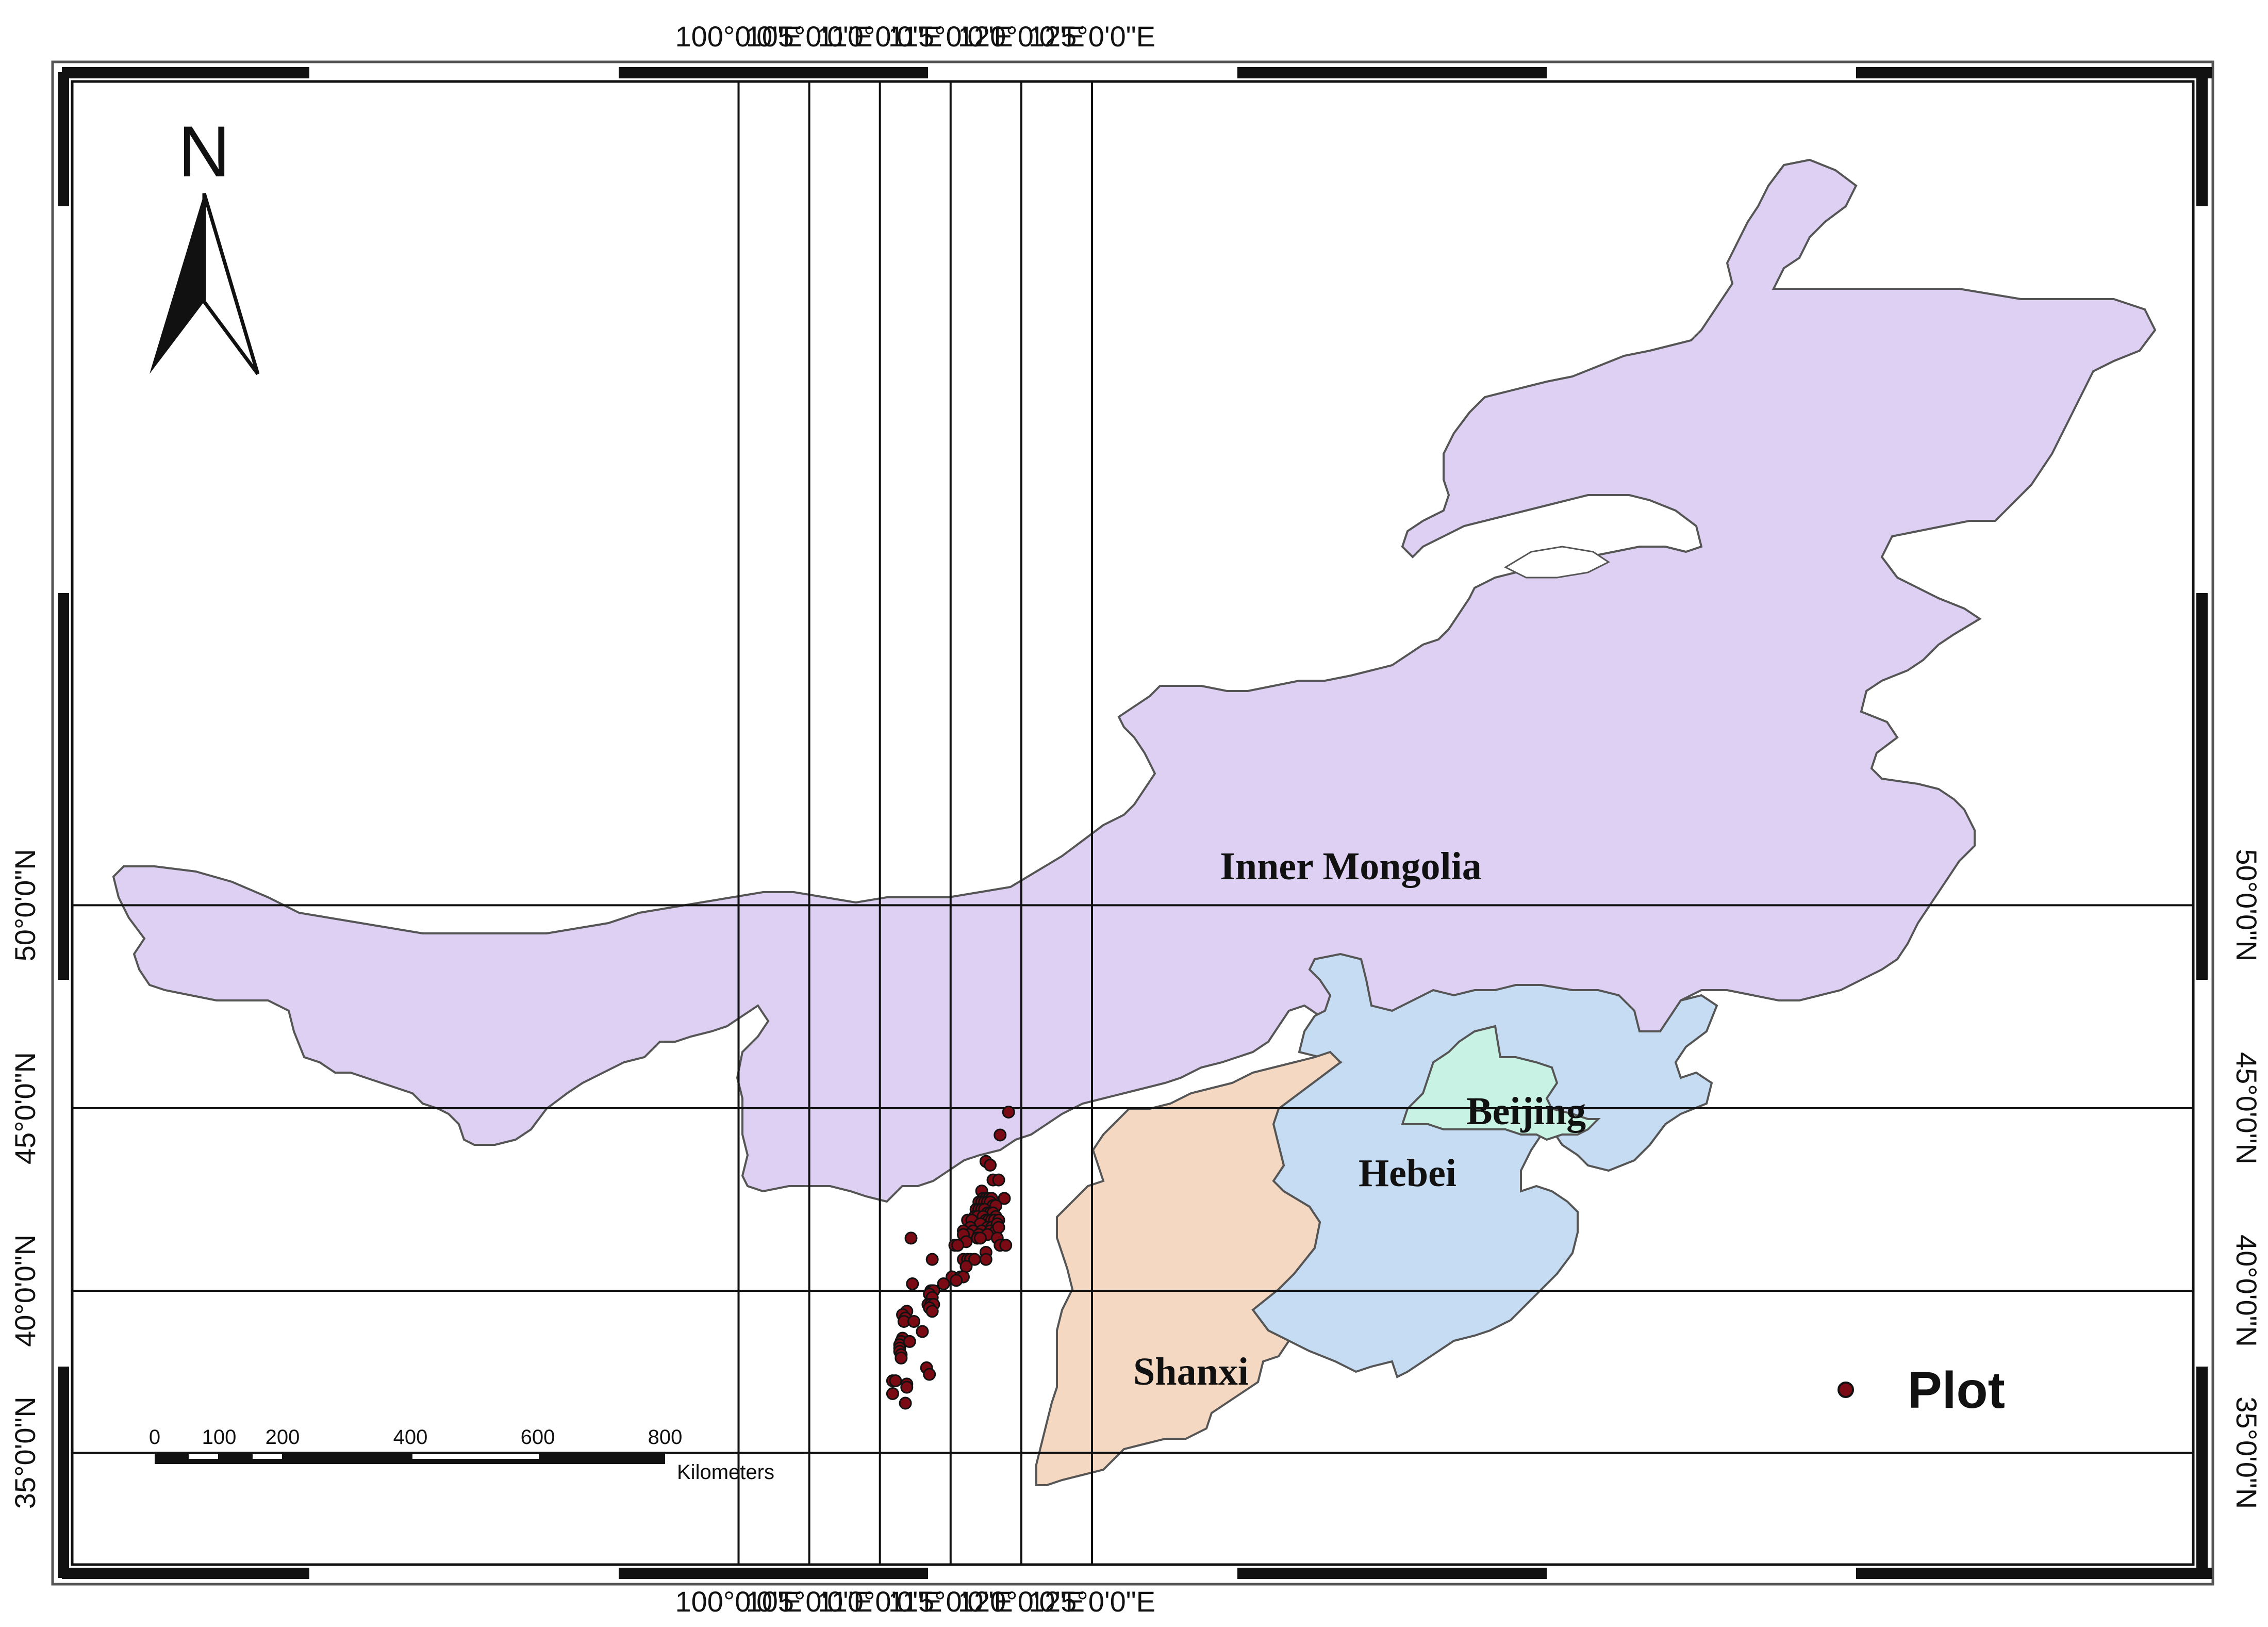  Describe the element at coordinates (1845, 1390) in the screenshot. I see `legend-symbol` at that location.